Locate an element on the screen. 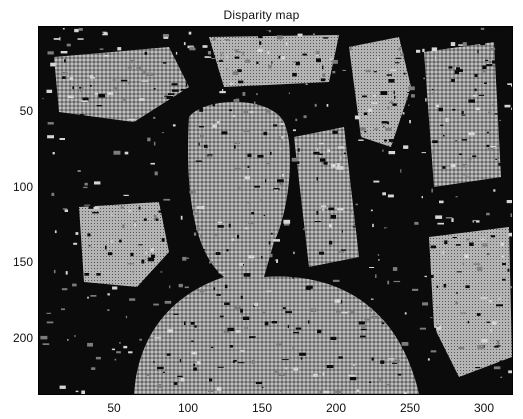 This screenshot has width=523, height=419. x-tick-label: 250 is located at coordinates (410, 408).